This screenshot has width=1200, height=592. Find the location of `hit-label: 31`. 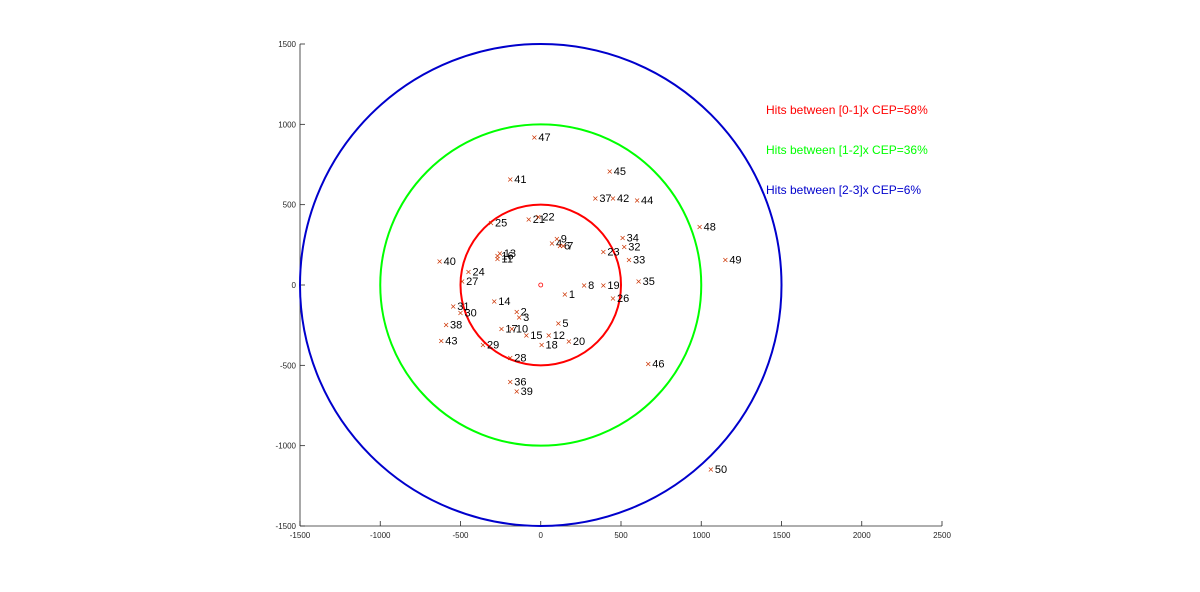

hit-label: 31 is located at coordinates (463, 307).